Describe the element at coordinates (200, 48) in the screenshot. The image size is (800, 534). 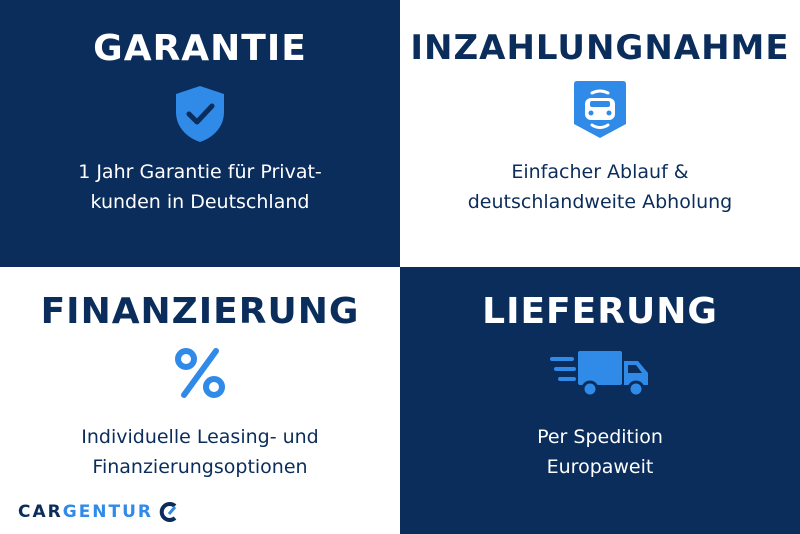
I see `garantie-title: GARANTIE` at that location.